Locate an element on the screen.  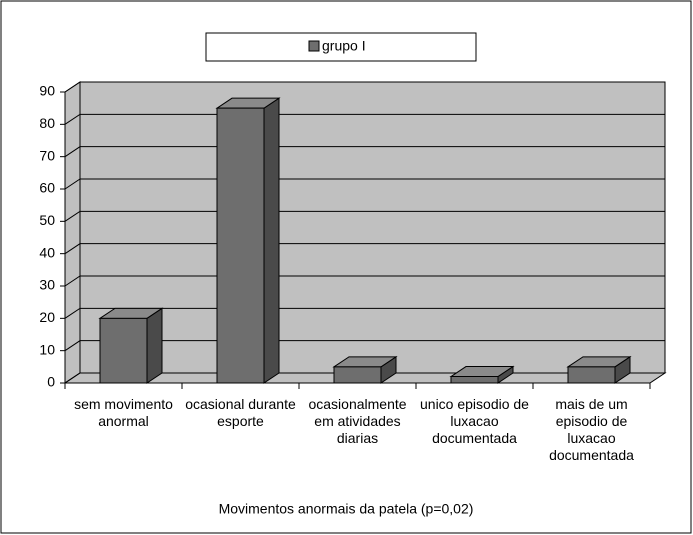
y-tick-label: 30 is located at coordinates (47, 285).